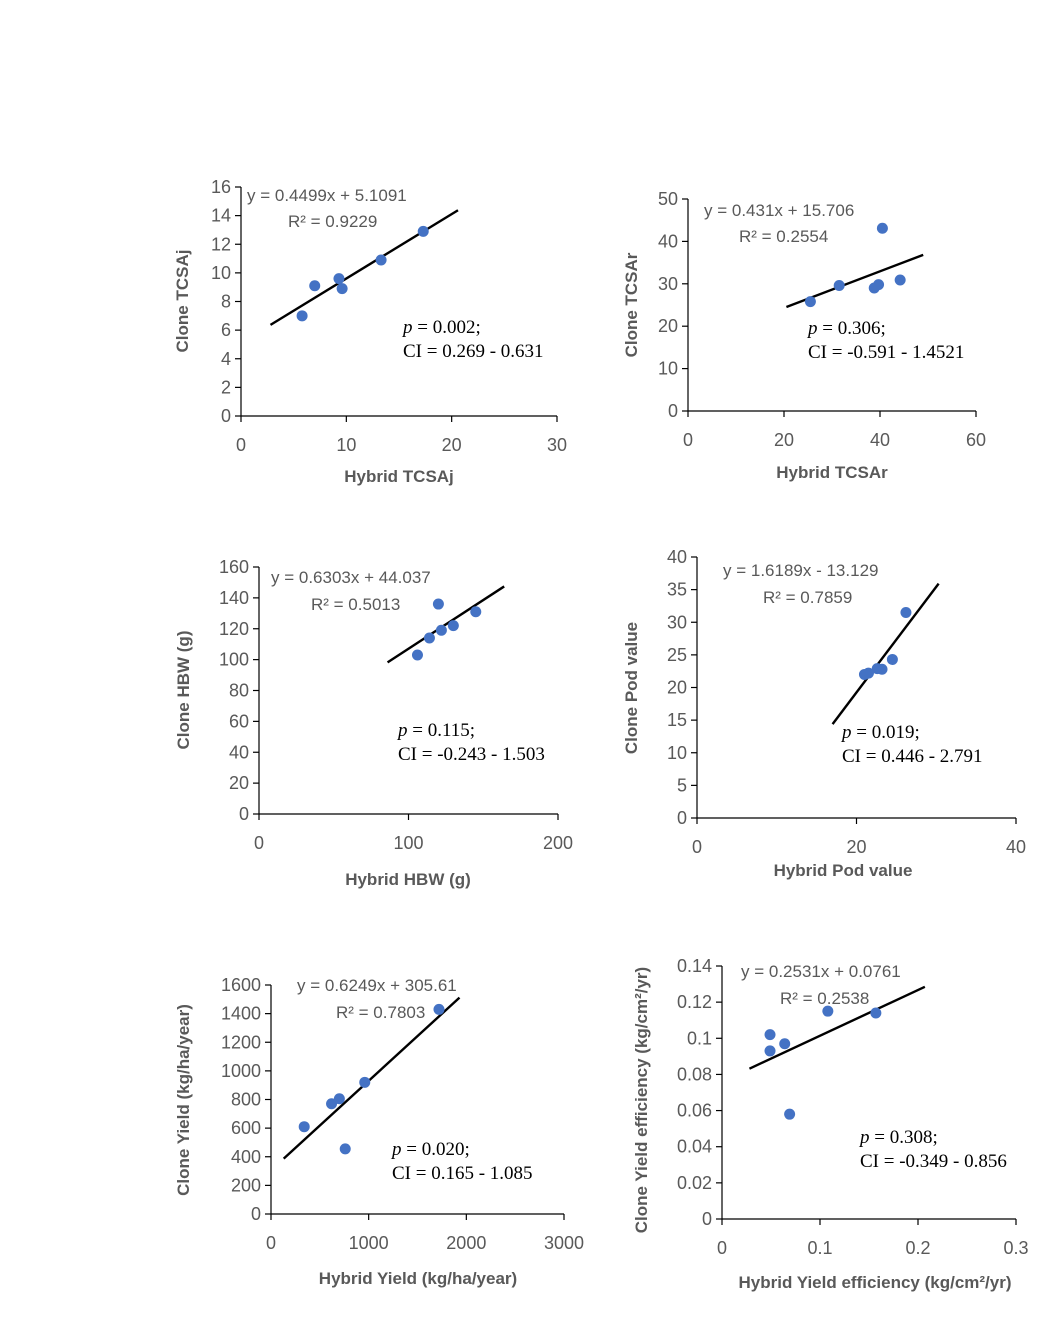  What do you see at coordinates (241, 1042) in the screenshot?
I see `y-tick-label: 1200` at bounding box center [241, 1042].